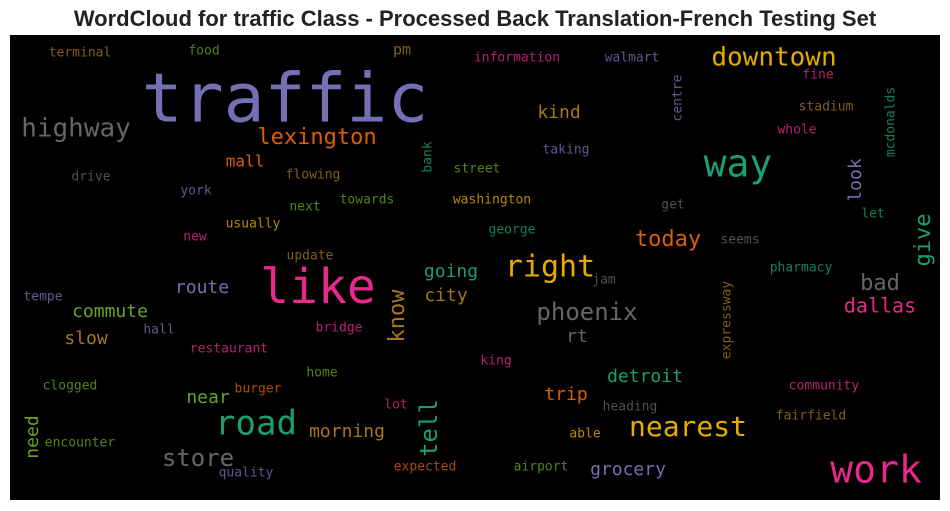  What do you see at coordinates (42, 297) in the screenshot?
I see `word: tempe` at bounding box center [42, 297].